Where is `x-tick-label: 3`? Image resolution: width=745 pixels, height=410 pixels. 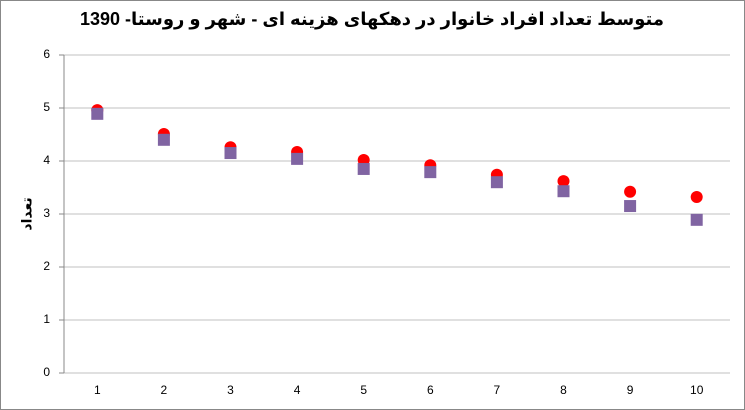 x-tick-label: 3 is located at coordinates (230, 390).